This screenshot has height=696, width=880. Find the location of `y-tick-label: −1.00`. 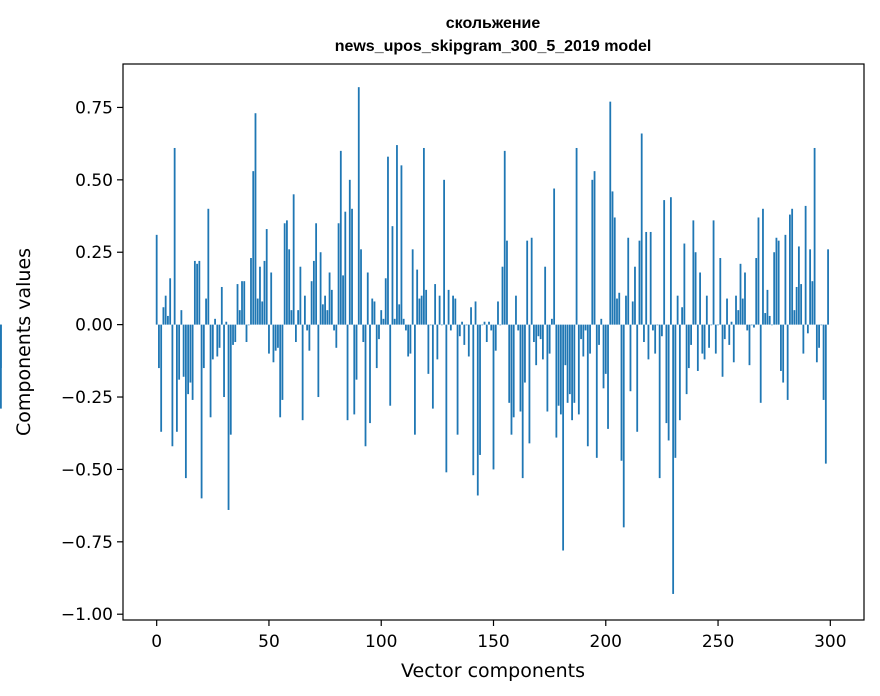

y-tick-label: −1.00 is located at coordinates (87, 615).